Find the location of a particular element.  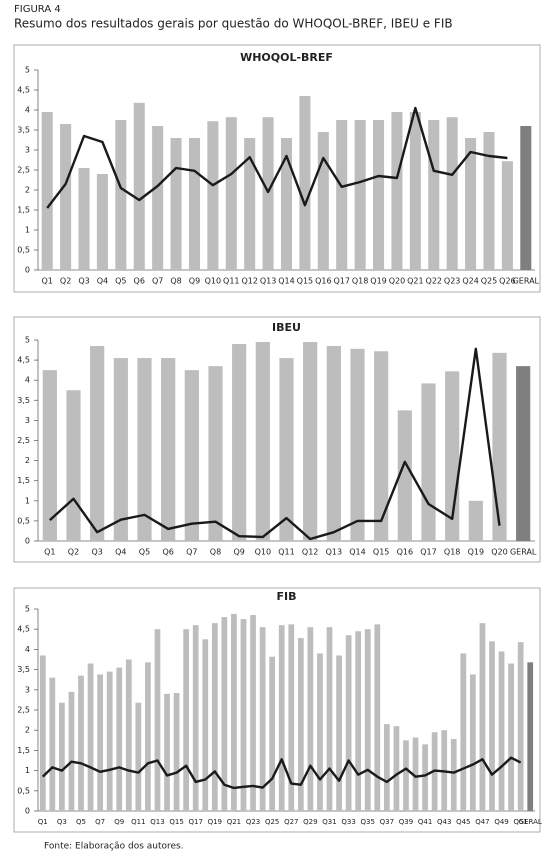

x-tick-label: Q13 is located at coordinates (157, 822).